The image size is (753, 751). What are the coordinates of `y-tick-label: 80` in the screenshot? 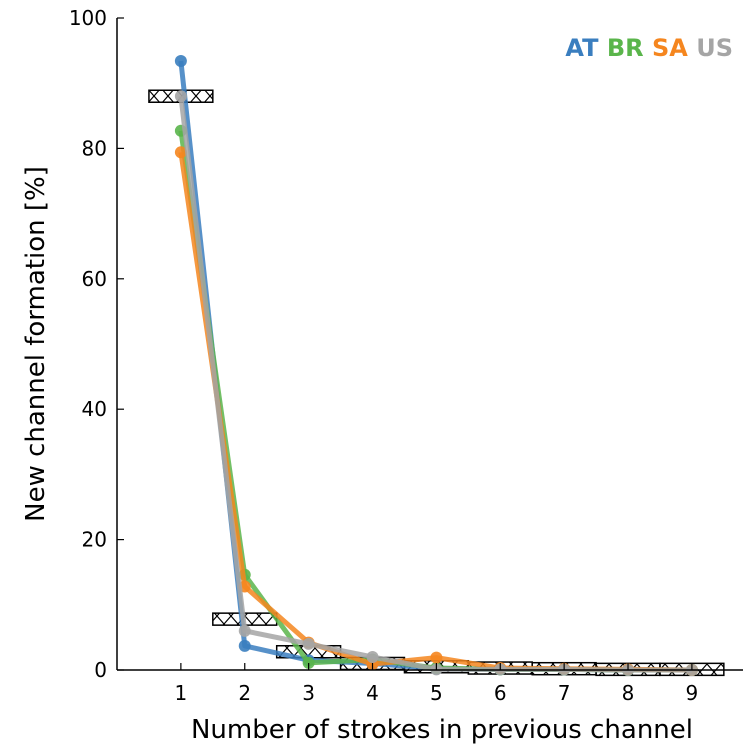 It's located at (94, 148).